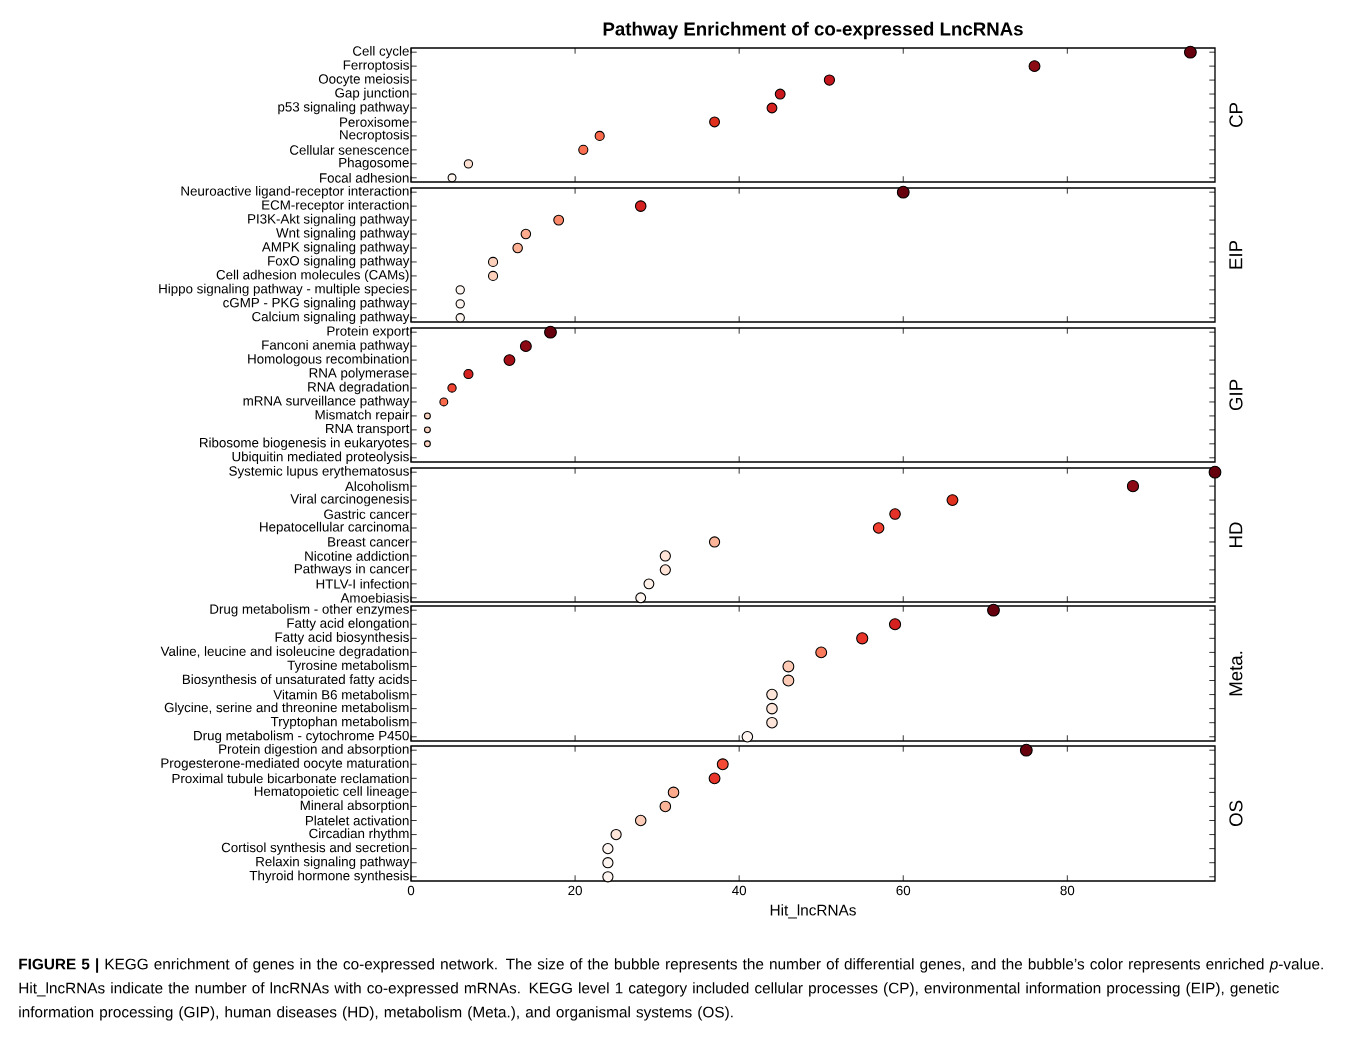 This screenshot has width=1355, height=1041. Describe the element at coordinates (411, 890) in the screenshot. I see `x-tick-label: 0` at that location.